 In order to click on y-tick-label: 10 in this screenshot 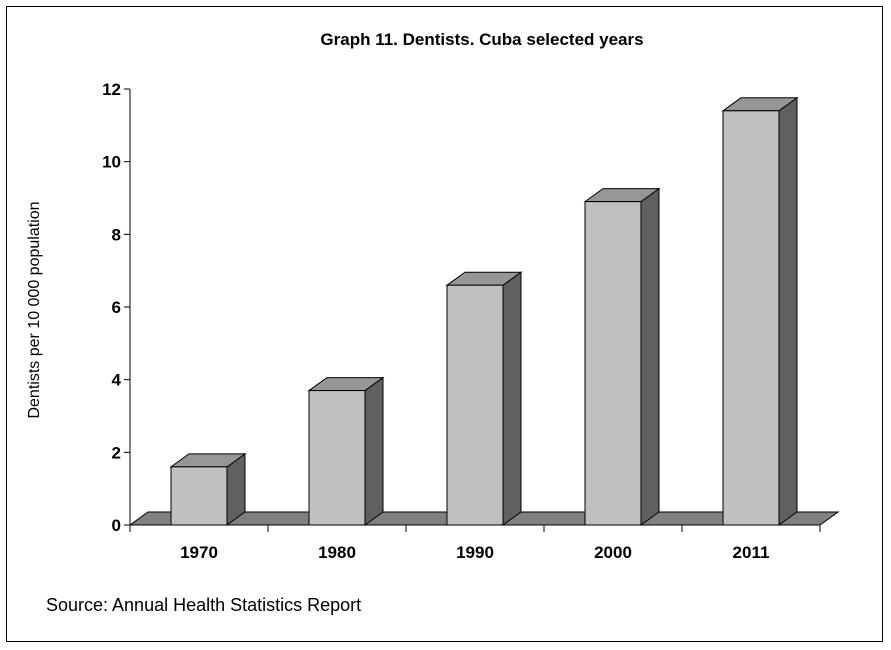, I will do `click(111, 162)`.